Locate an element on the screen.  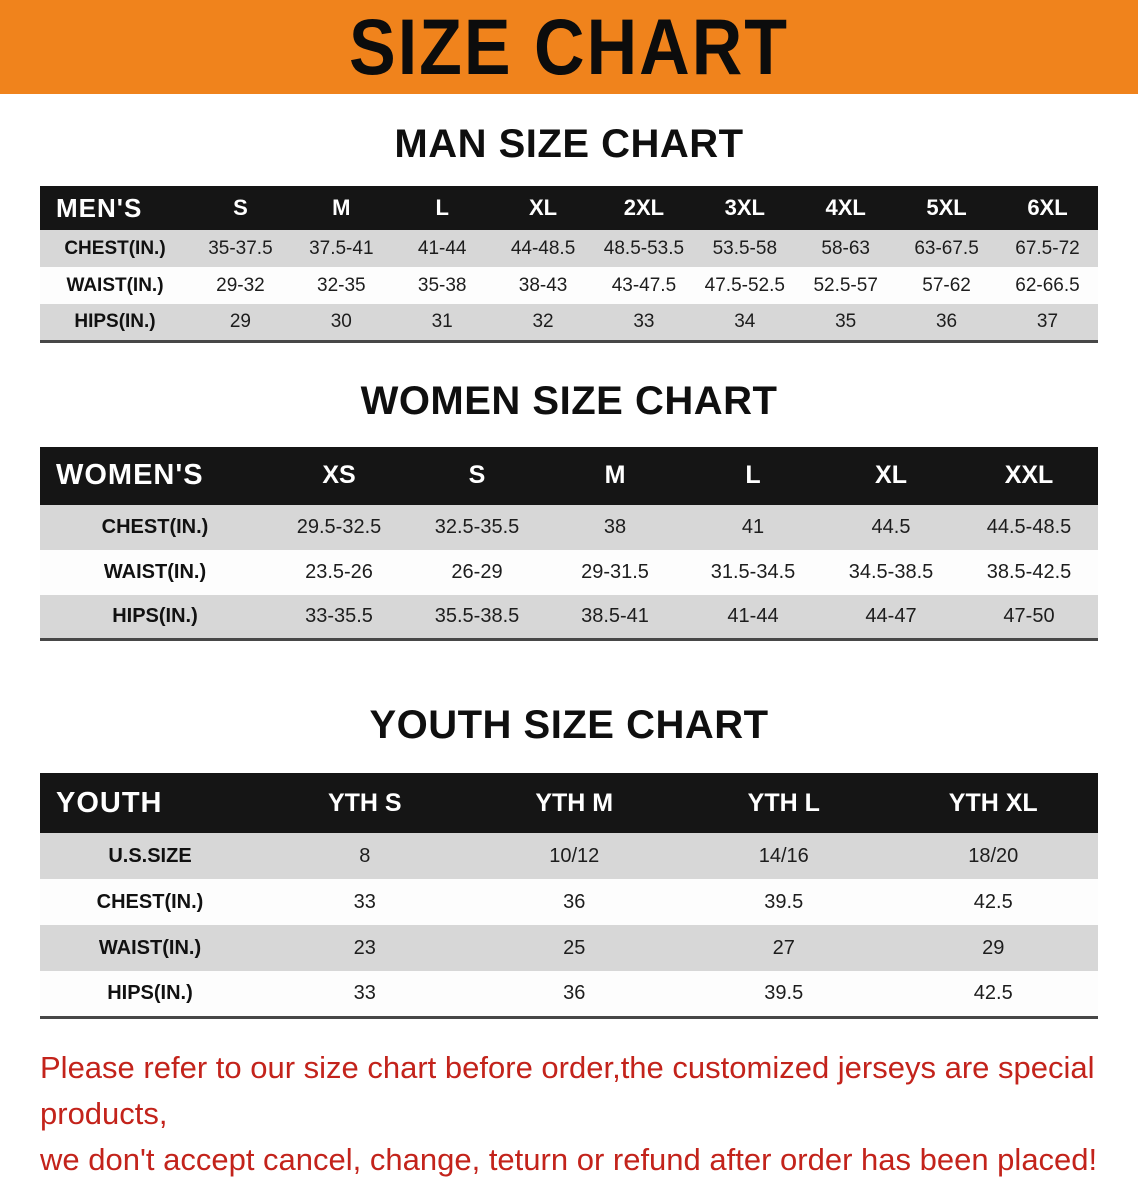
size-value: 37.5-41 is located at coordinates (341, 248).